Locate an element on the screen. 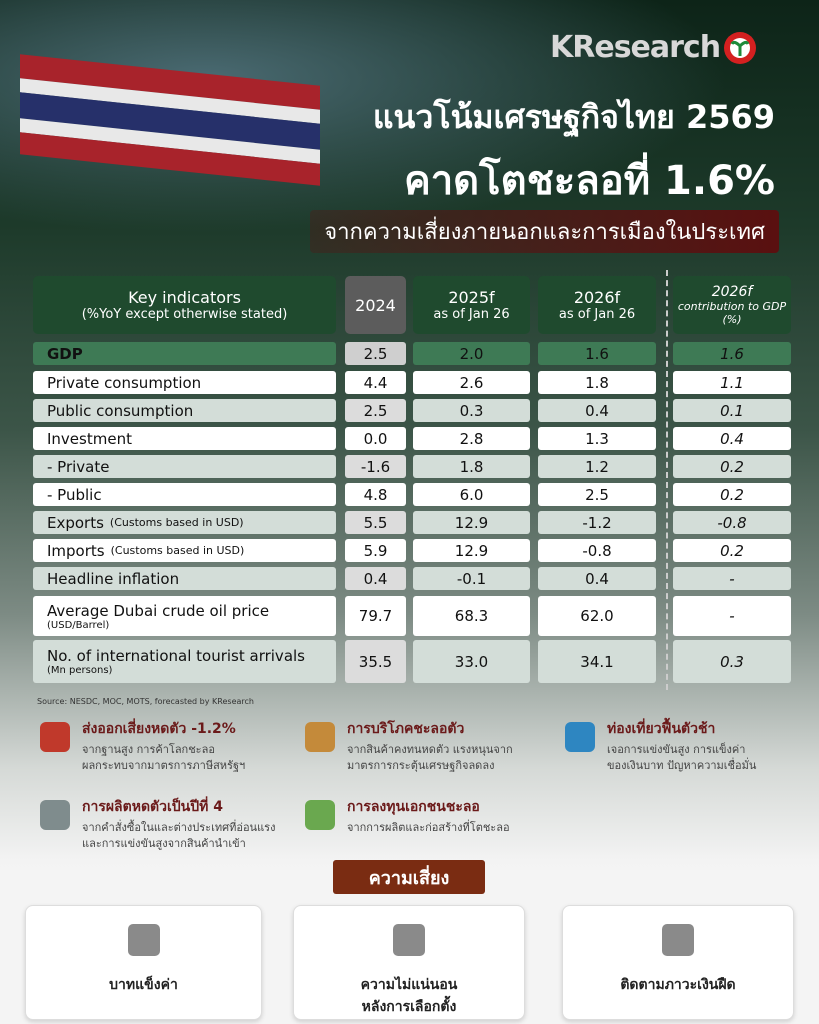 The height and width of the screenshot is (1024, 819). row-note: (Customs based in USD) is located at coordinates (176, 522).